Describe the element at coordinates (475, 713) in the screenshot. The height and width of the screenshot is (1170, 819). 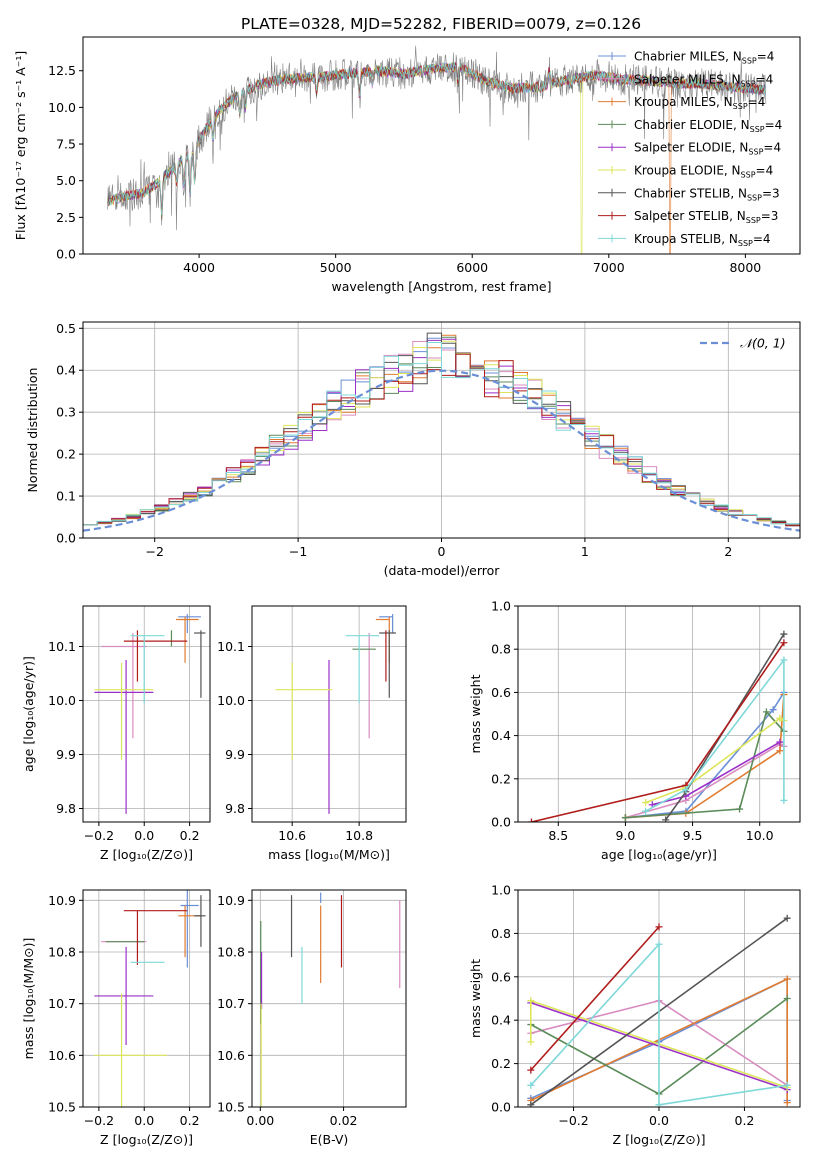
I see `y-axis-label: mass weight` at that location.